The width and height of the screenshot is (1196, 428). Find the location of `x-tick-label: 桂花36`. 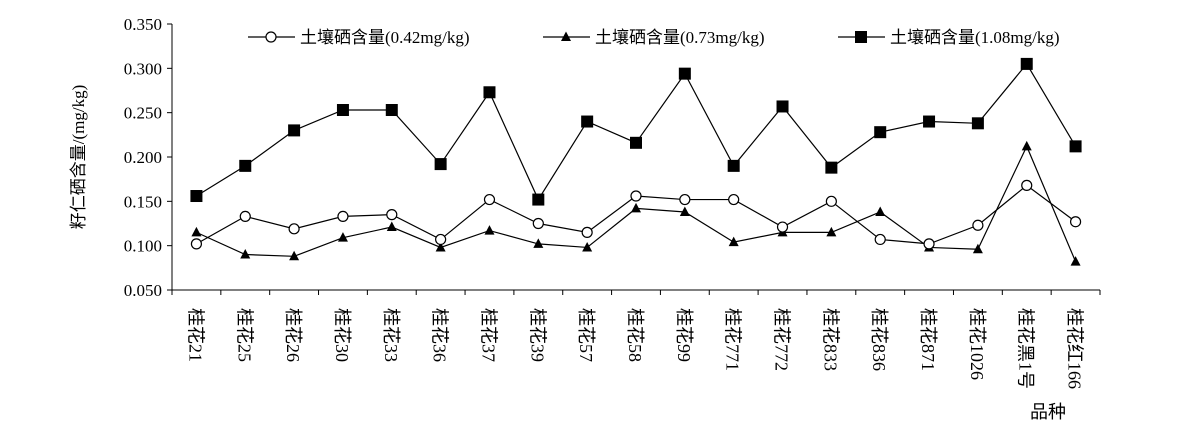

x-tick-label: 桂花36 is located at coordinates (440, 335).